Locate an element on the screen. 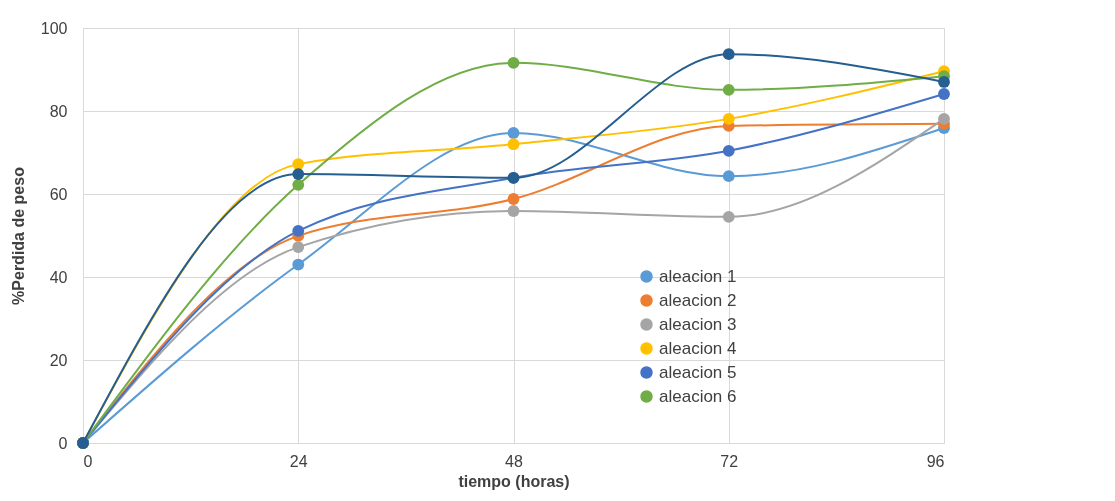 The width and height of the screenshot is (1115, 501). legend-label: aleacion 1 is located at coordinates (698, 276).